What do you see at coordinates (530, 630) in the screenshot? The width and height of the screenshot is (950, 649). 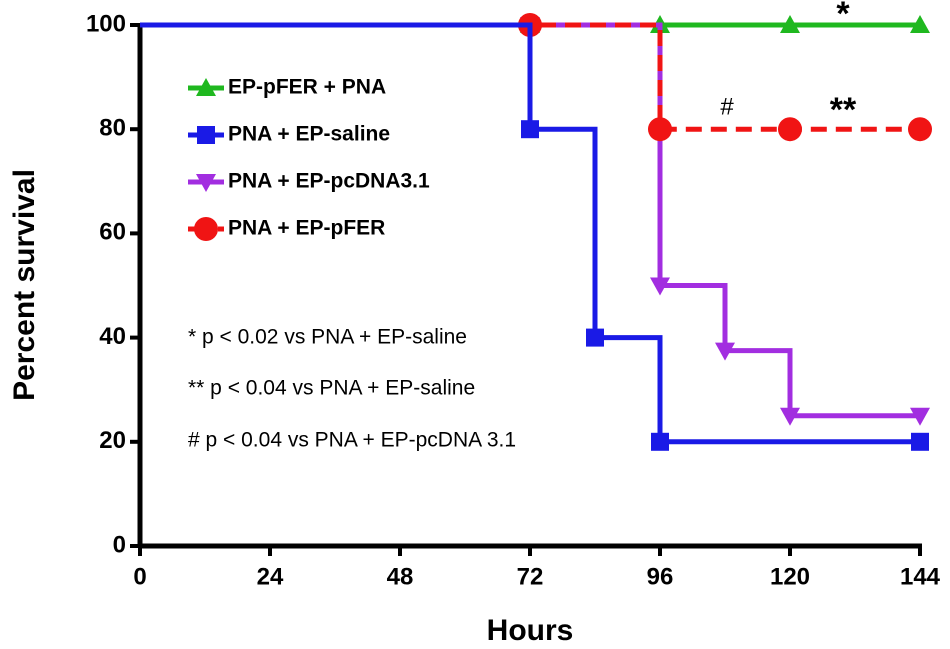 I see `x-axis-title: Hours` at bounding box center [530, 630].